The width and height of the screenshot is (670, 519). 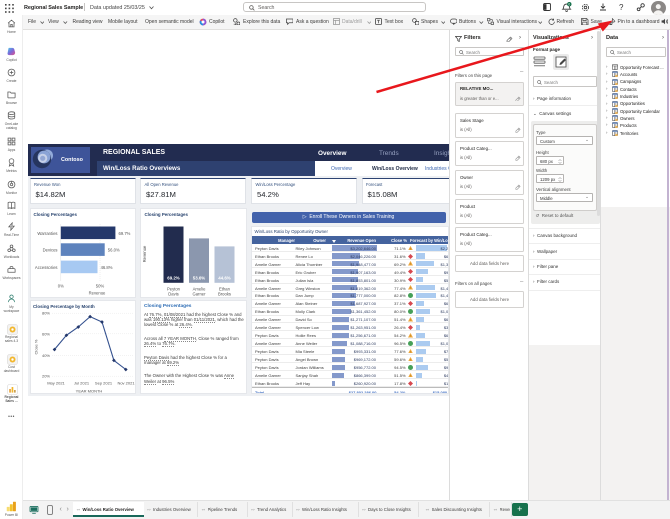 I want to click on svg-text: Jul 2021, so click(x=81, y=383).